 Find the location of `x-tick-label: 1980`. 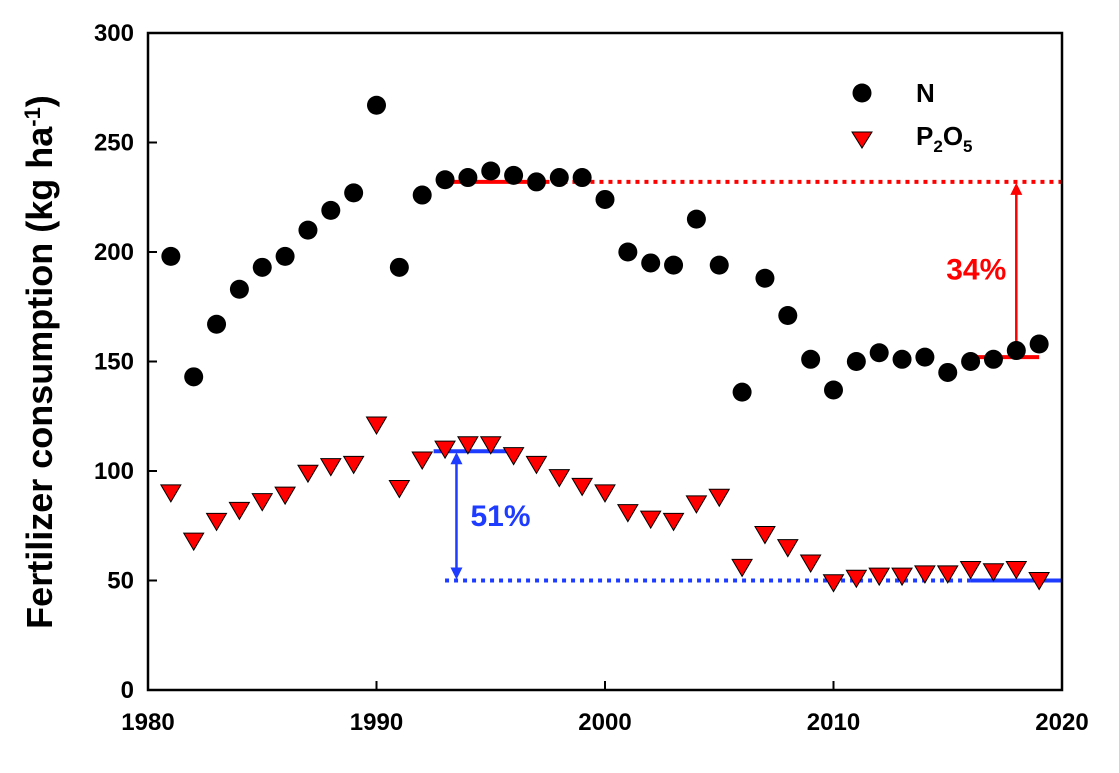

x-tick-label: 1980 is located at coordinates (147, 722).